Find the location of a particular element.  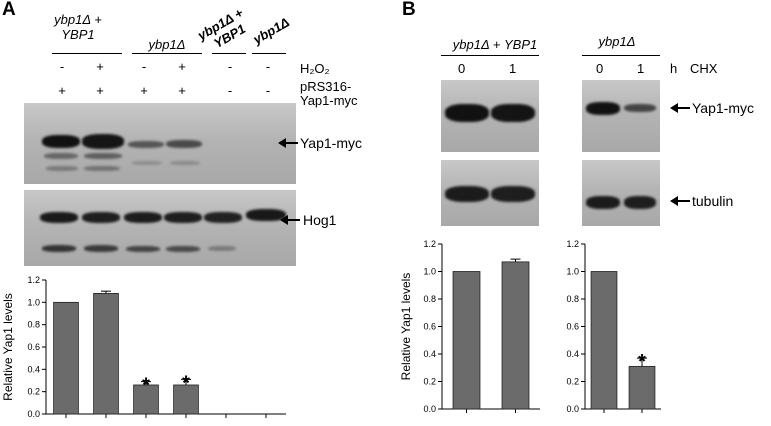

bar-chart-b-right: 0.0 0.2 0.4 0.6 0.8 1.0 1.2 * is located at coordinates (613, 326).